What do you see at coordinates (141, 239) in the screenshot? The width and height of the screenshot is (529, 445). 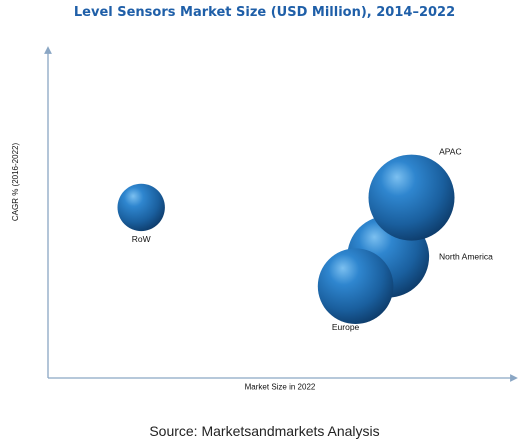 I see `bubble-label-row: RoW` at bounding box center [141, 239].